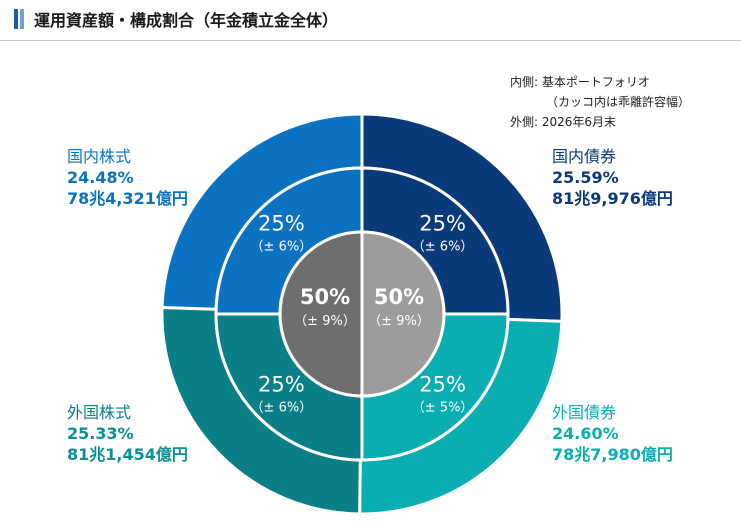 Image resolution: width=741 pixels, height=523 pixels. I want to click on inner-value-label-equity: 50%, so click(325, 297).